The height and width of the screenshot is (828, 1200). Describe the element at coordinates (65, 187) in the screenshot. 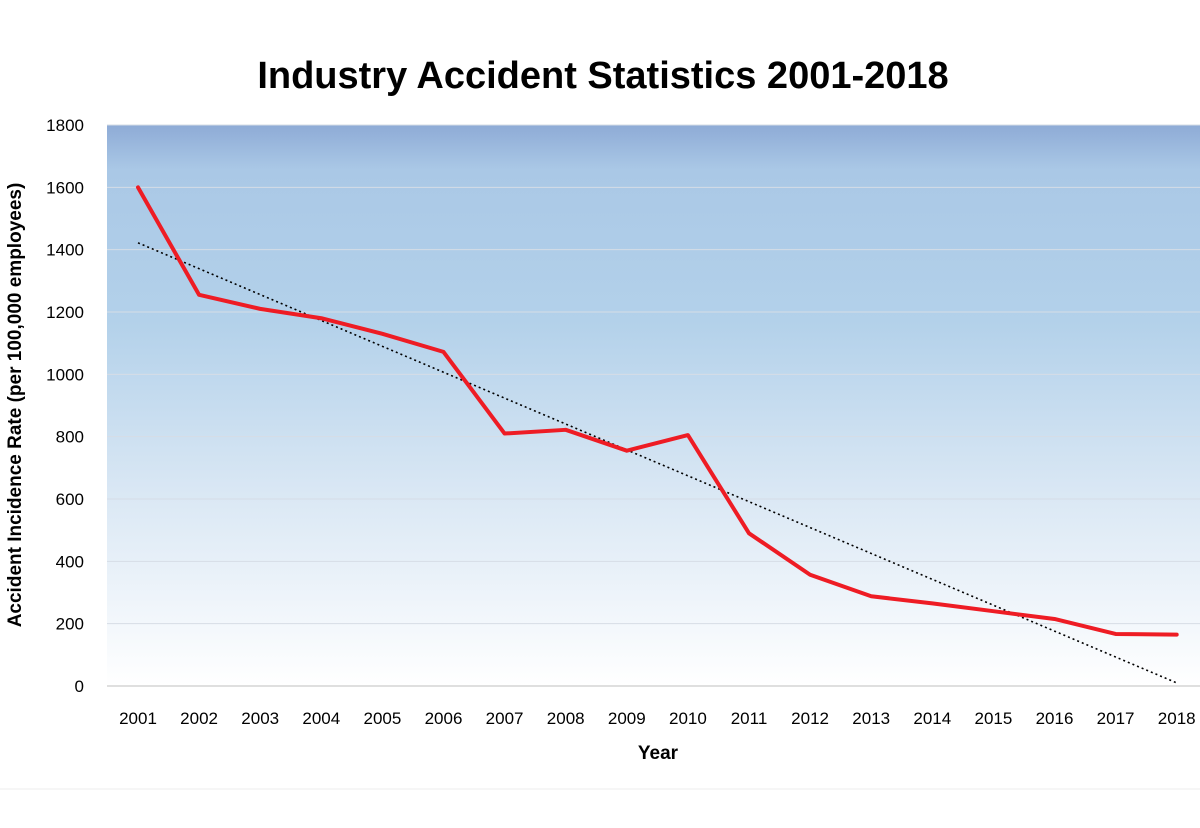

I see `y-tick-label: 1600` at that location.